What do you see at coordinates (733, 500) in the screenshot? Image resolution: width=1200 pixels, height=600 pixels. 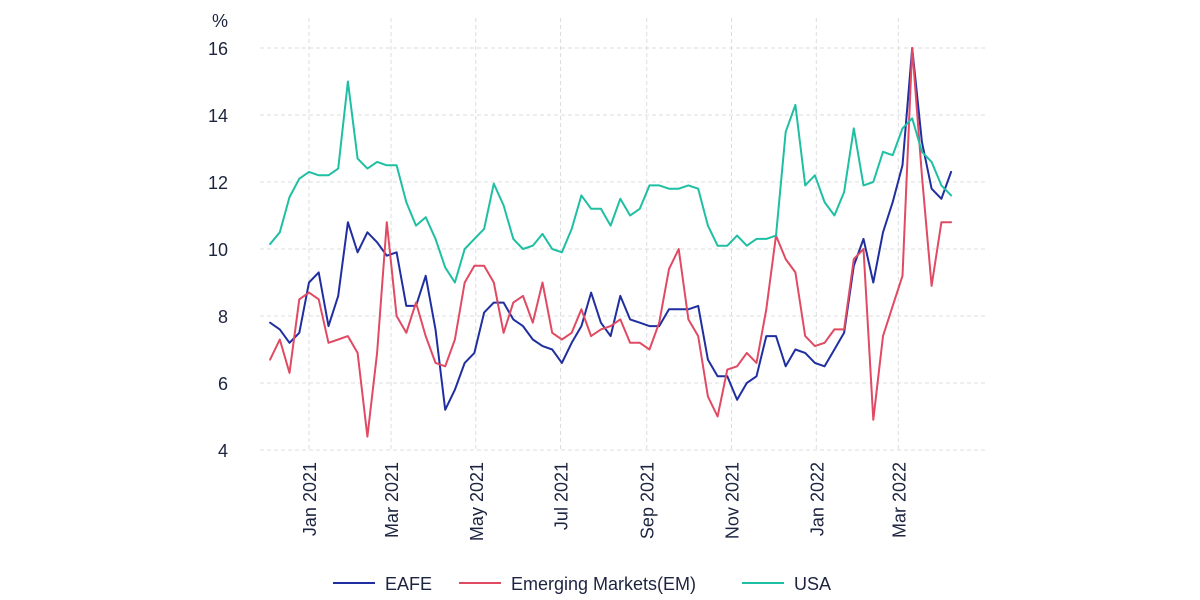 I see `x-tick-label: Nov 2021` at bounding box center [733, 500].